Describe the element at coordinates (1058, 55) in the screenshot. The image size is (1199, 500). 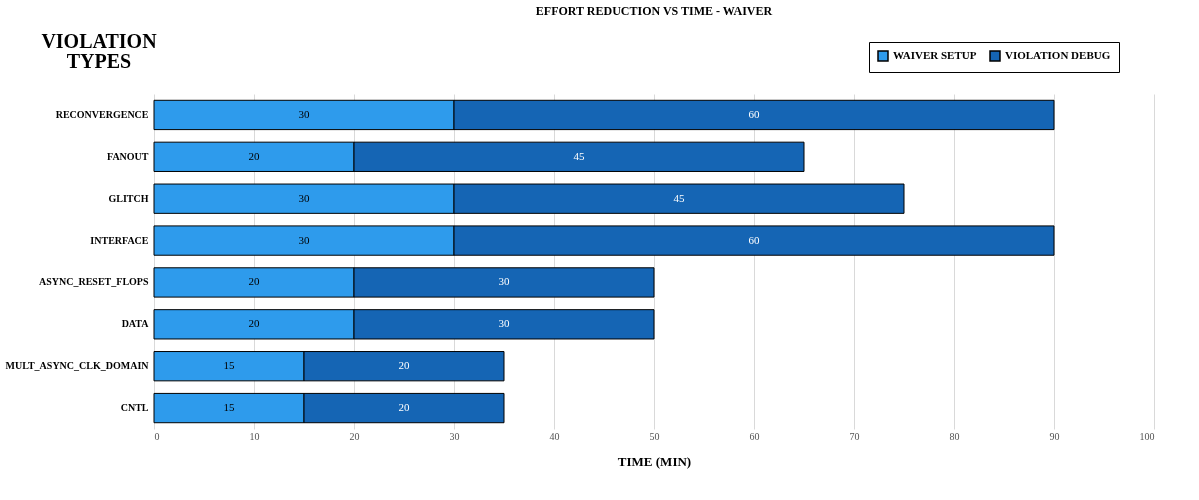
I see `legend-label: VIOLATION DEBUG` at that location.